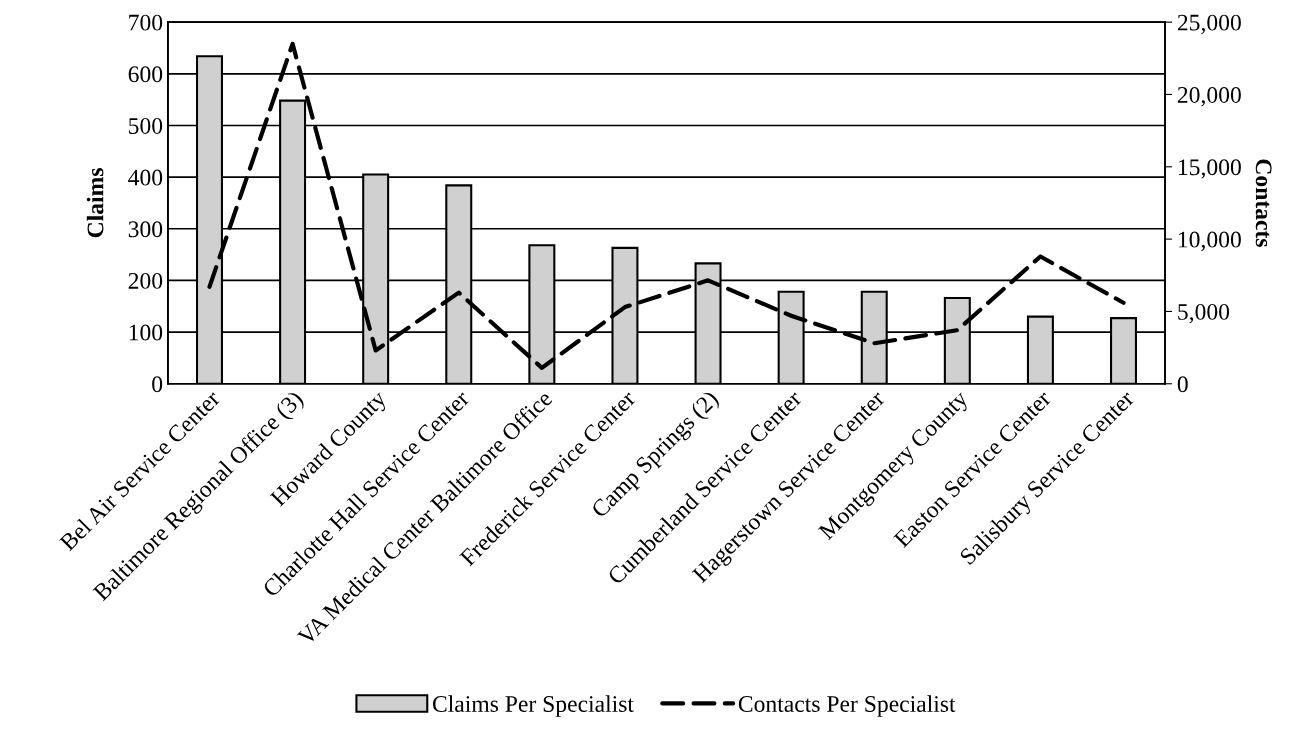 The height and width of the screenshot is (738, 1312). What do you see at coordinates (1204, 313) in the screenshot?
I see `y2-tick-label: 5,000` at bounding box center [1204, 313].